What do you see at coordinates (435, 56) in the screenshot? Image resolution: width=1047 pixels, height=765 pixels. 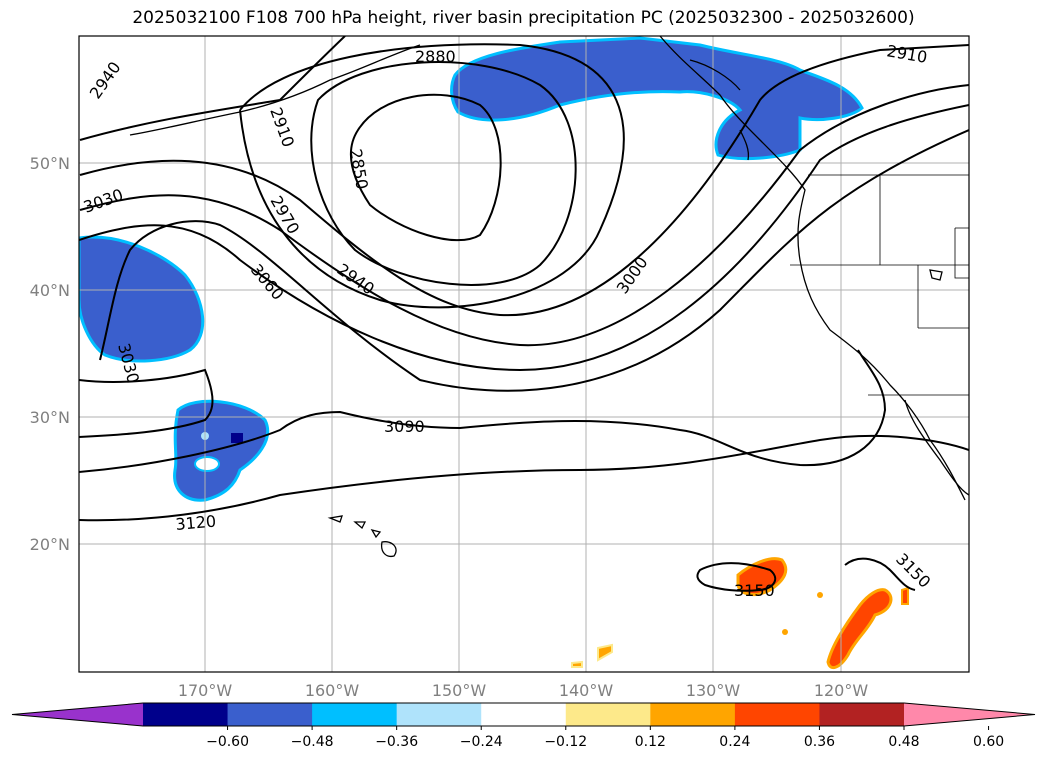 I see `contour-label: 2880` at bounding box center [435, 56].